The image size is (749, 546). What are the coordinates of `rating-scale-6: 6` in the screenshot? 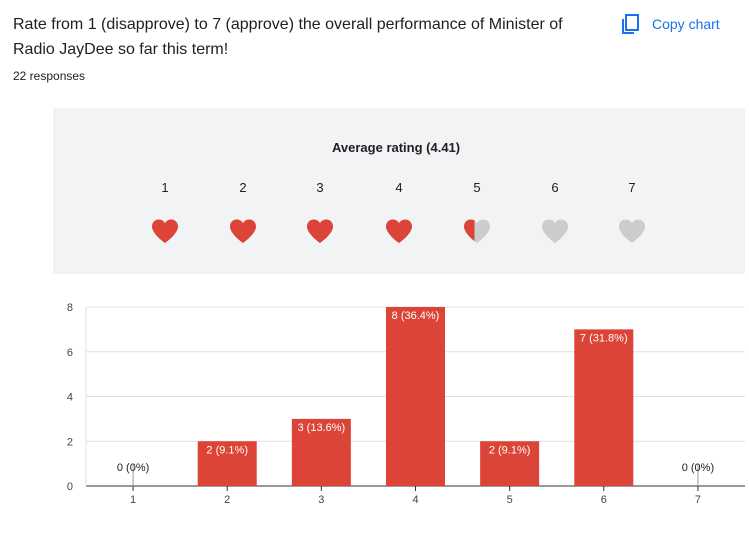 It's located at (555, 187).